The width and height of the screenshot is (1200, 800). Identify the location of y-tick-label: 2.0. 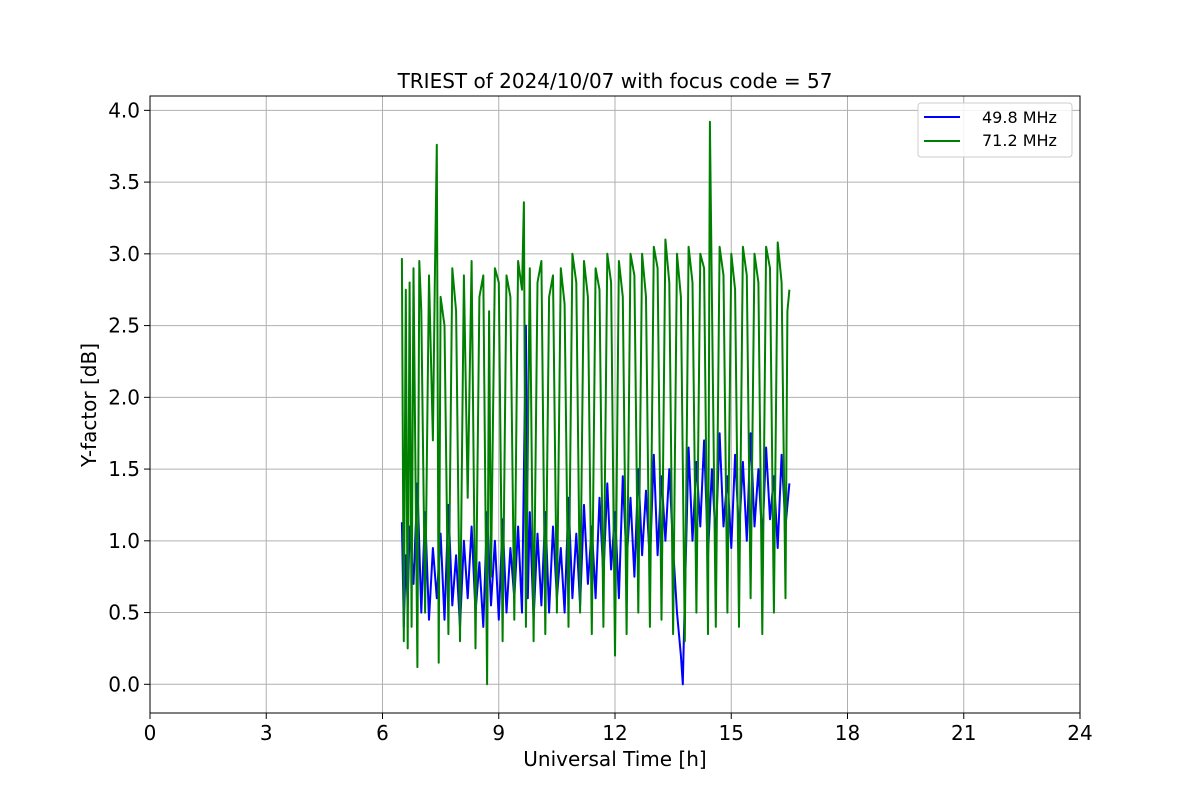
(124, 397).